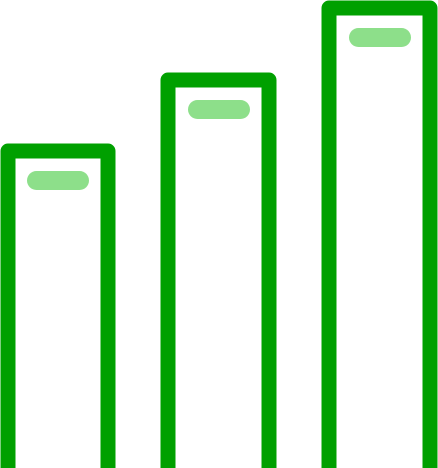 The image size is (438, 468). I want to click on bar-short-label-pill, so click(58, 180).